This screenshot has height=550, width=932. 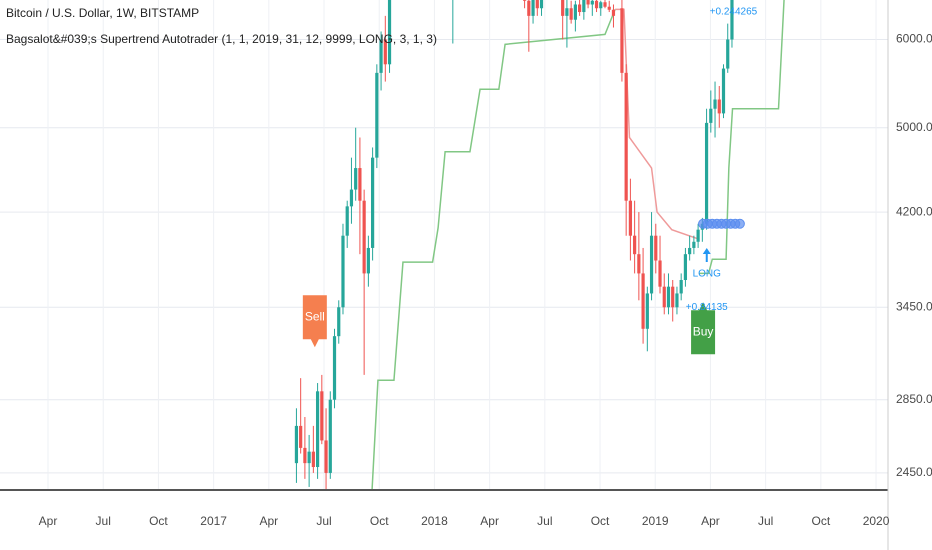 What do you see at coordinates (914, 127) in the screenshot?
I see `y-tick-label: 5000.00` at bounding box center [914, 127].